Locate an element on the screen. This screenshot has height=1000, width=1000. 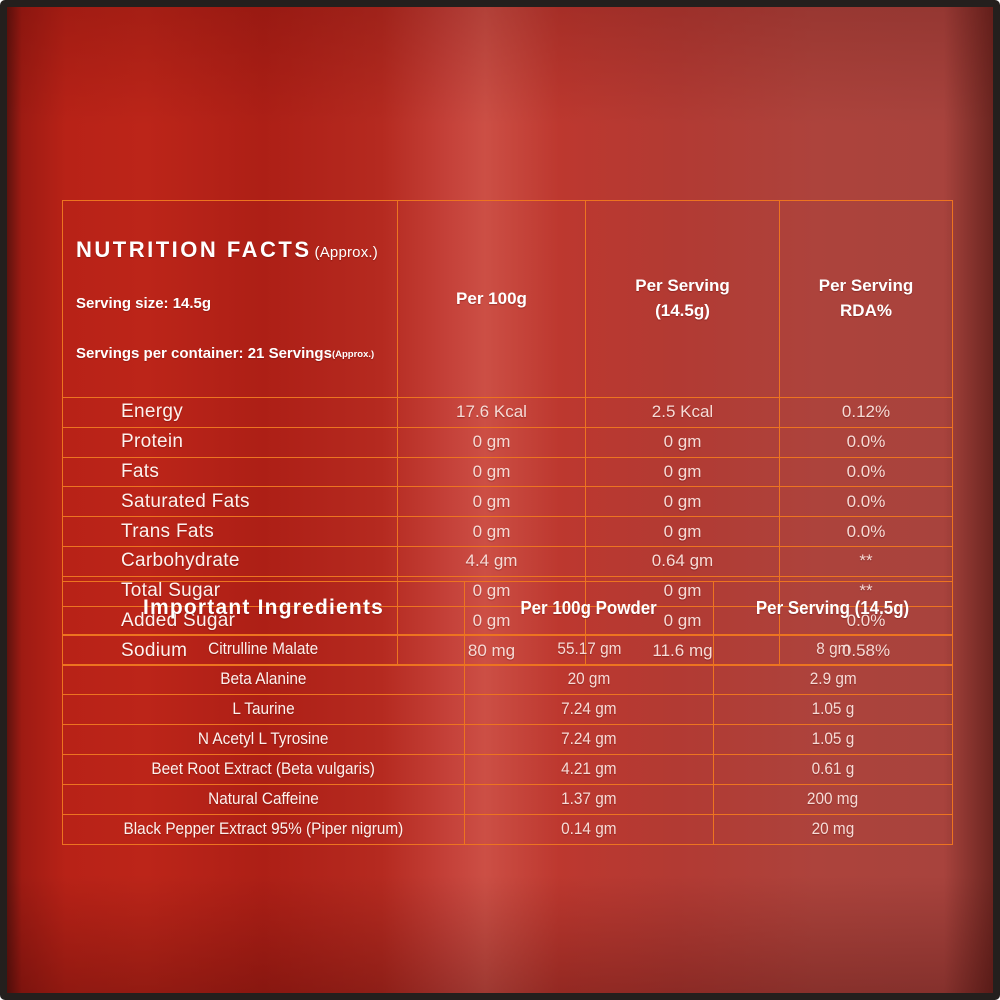
ingredient-table-row: L Taurine 7.24 gm 1.05 g is located at coordinates (507, 709).